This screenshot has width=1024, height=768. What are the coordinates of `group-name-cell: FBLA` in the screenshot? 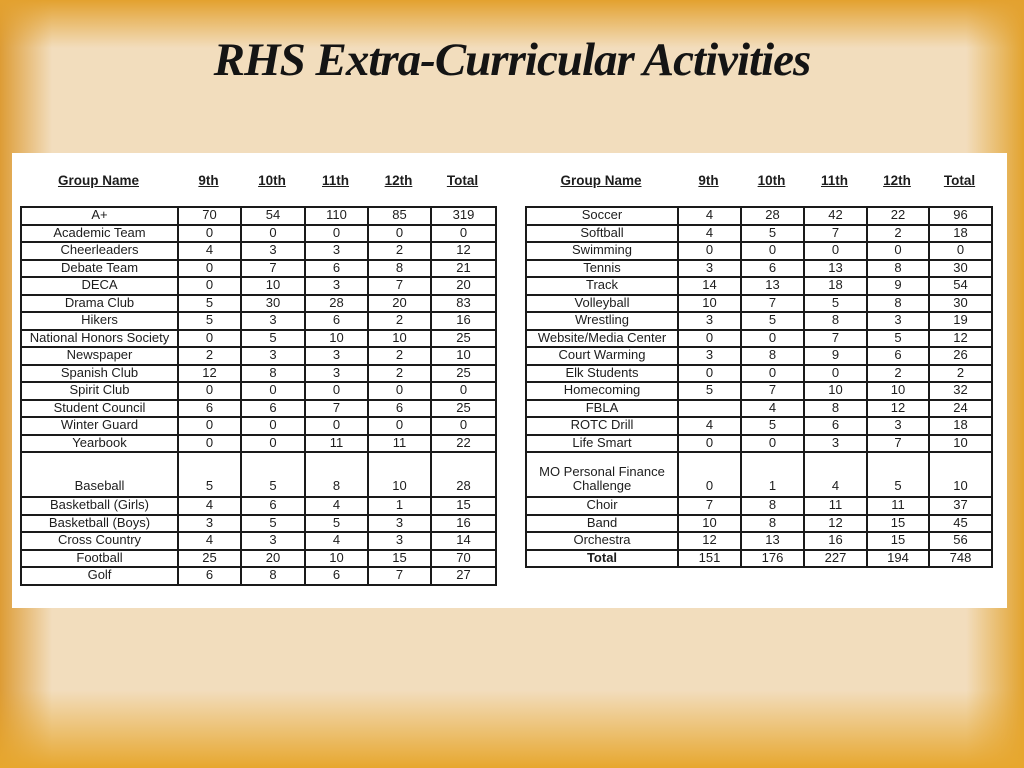 It's located at (602, 408).